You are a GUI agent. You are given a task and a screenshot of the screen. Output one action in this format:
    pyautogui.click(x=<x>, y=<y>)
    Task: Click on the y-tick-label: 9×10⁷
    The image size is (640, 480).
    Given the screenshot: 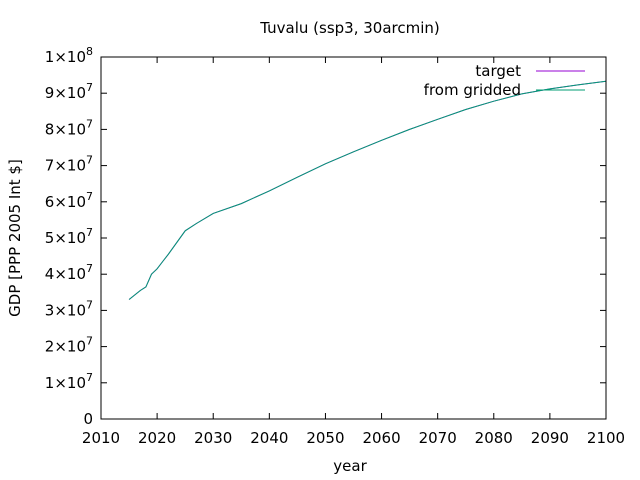 What is the action you would take?
    pyautogui.click(x=69, y=91)
    